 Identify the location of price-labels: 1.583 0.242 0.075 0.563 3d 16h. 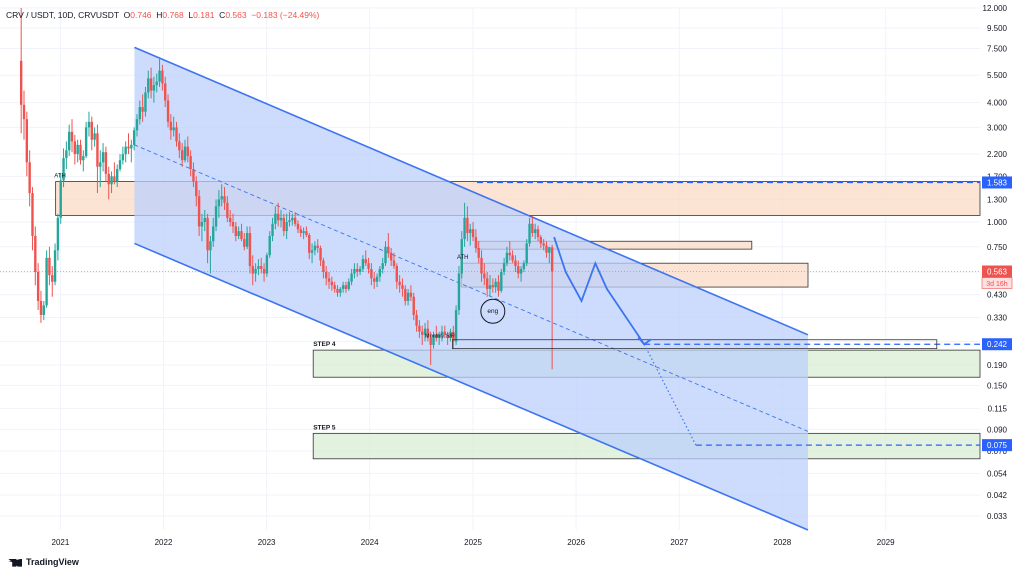
(997, 314).